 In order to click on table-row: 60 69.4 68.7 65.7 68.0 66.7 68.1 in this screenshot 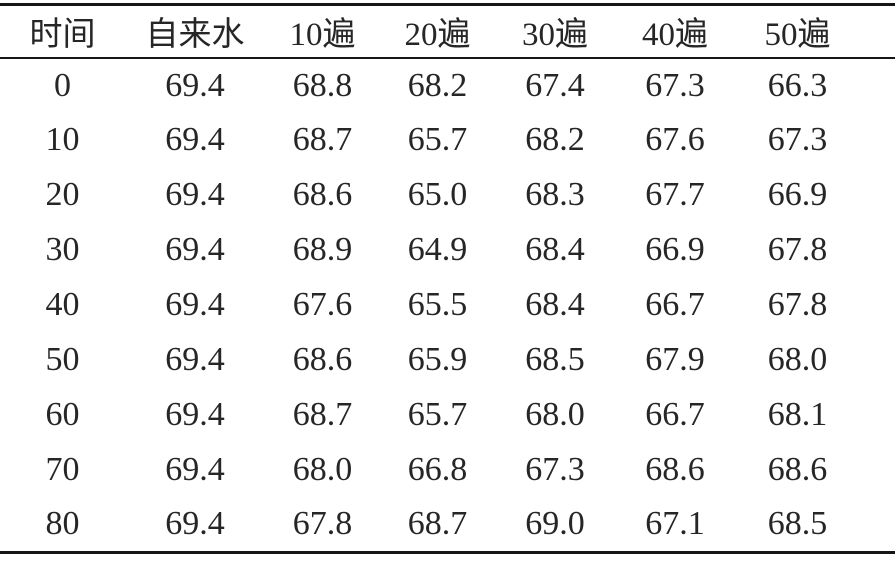, I will do `click(447, 415)`.